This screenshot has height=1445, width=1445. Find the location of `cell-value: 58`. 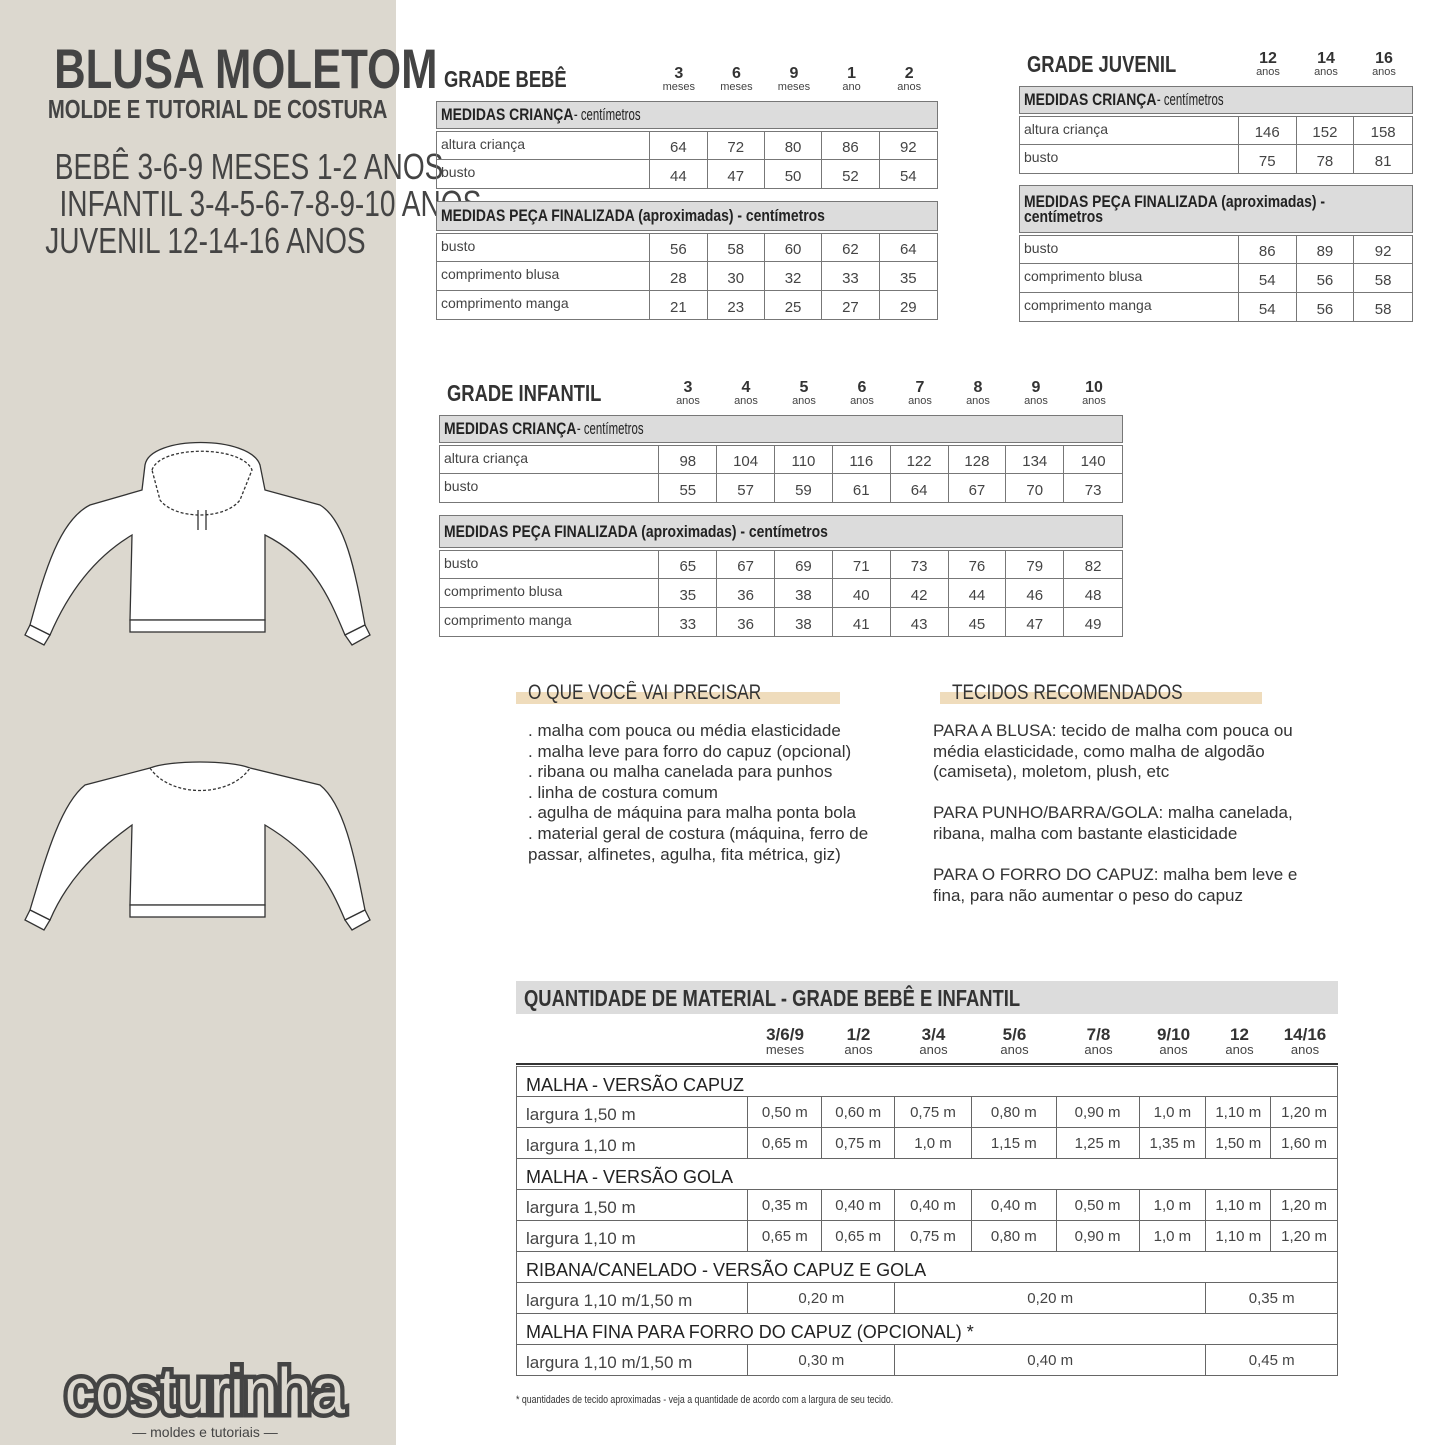

cell-value: 58 is located at coordinates (1383, 309).